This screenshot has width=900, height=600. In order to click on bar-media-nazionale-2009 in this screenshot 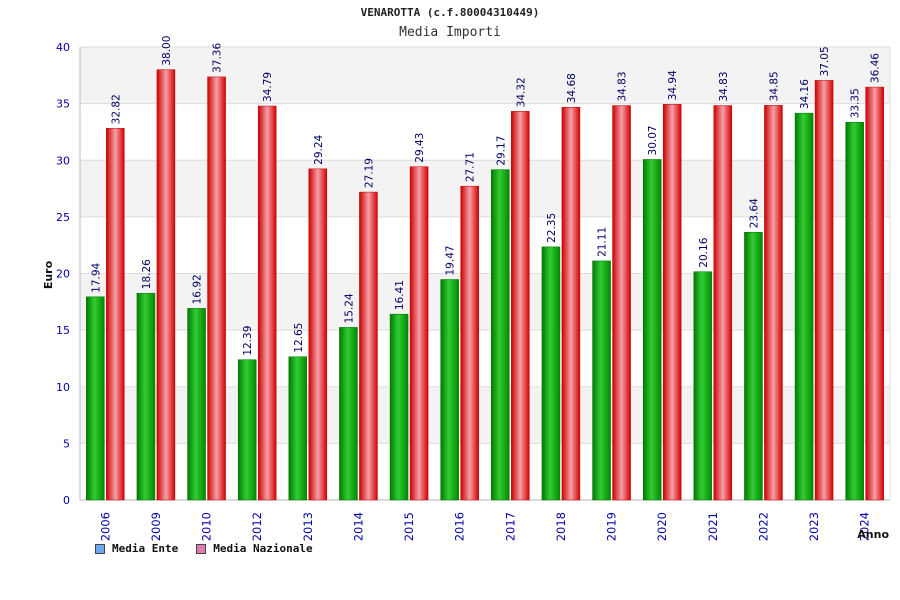, I will do `click(166, 285)`.